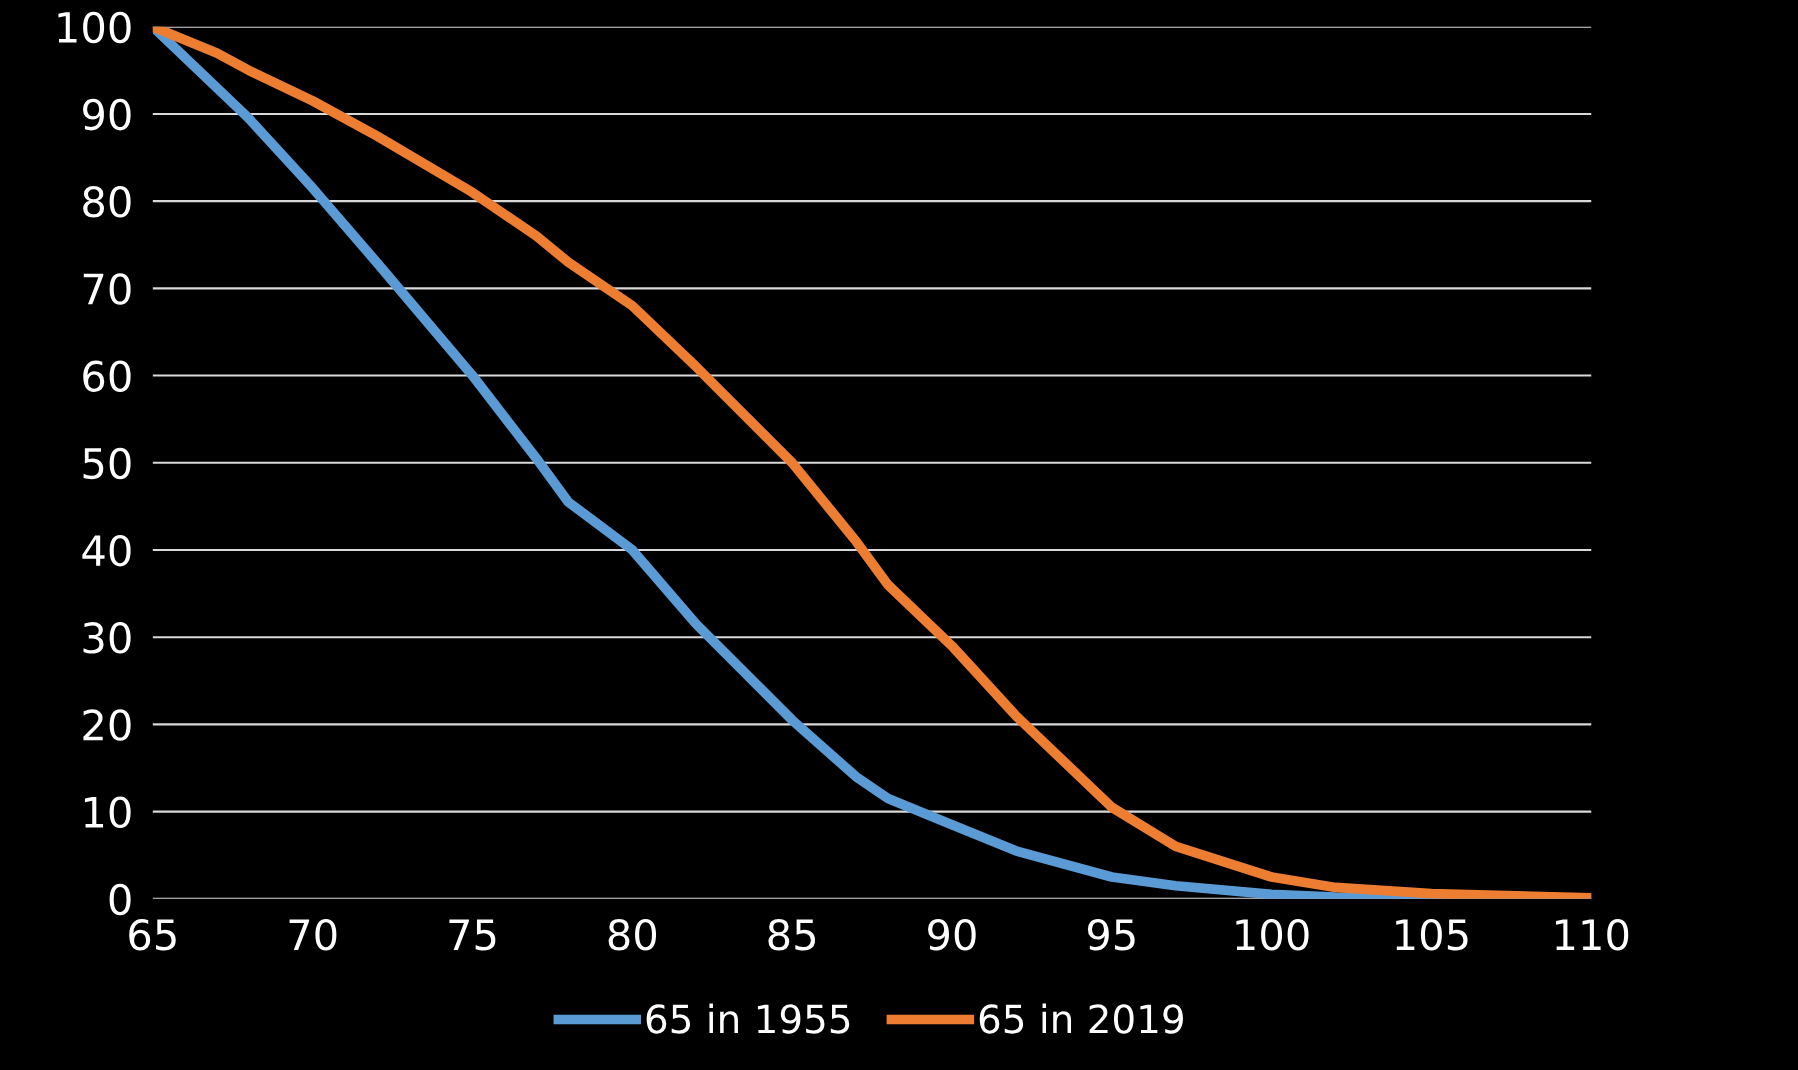 The image size is (1798, 1070). Describe the element at coordinates (107, 289) in the screenshot. I see `y-tick-label: 70` at that location.